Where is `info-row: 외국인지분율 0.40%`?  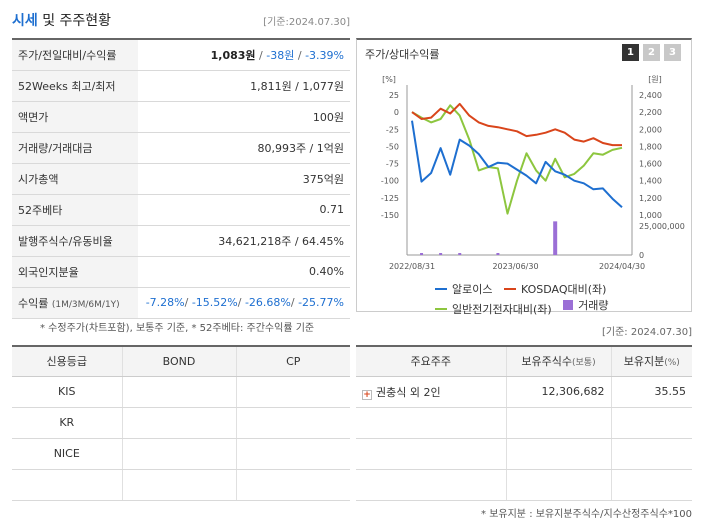 info-row: 외국인지분율 0.40% is located at coordinates (181, 272).